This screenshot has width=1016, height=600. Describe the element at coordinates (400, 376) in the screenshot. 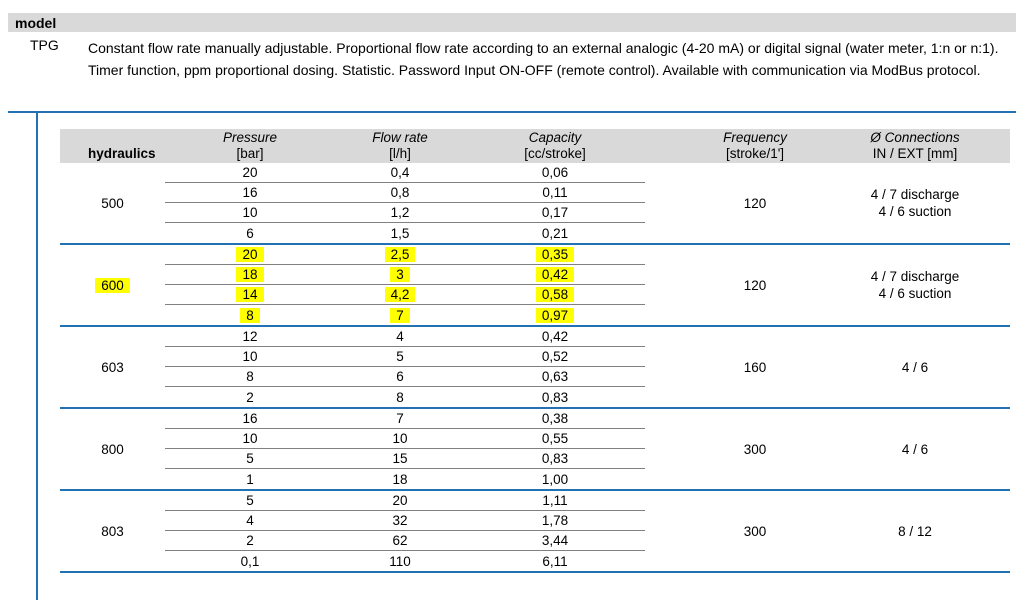

I see `flow-rate-value: 6` at that location.